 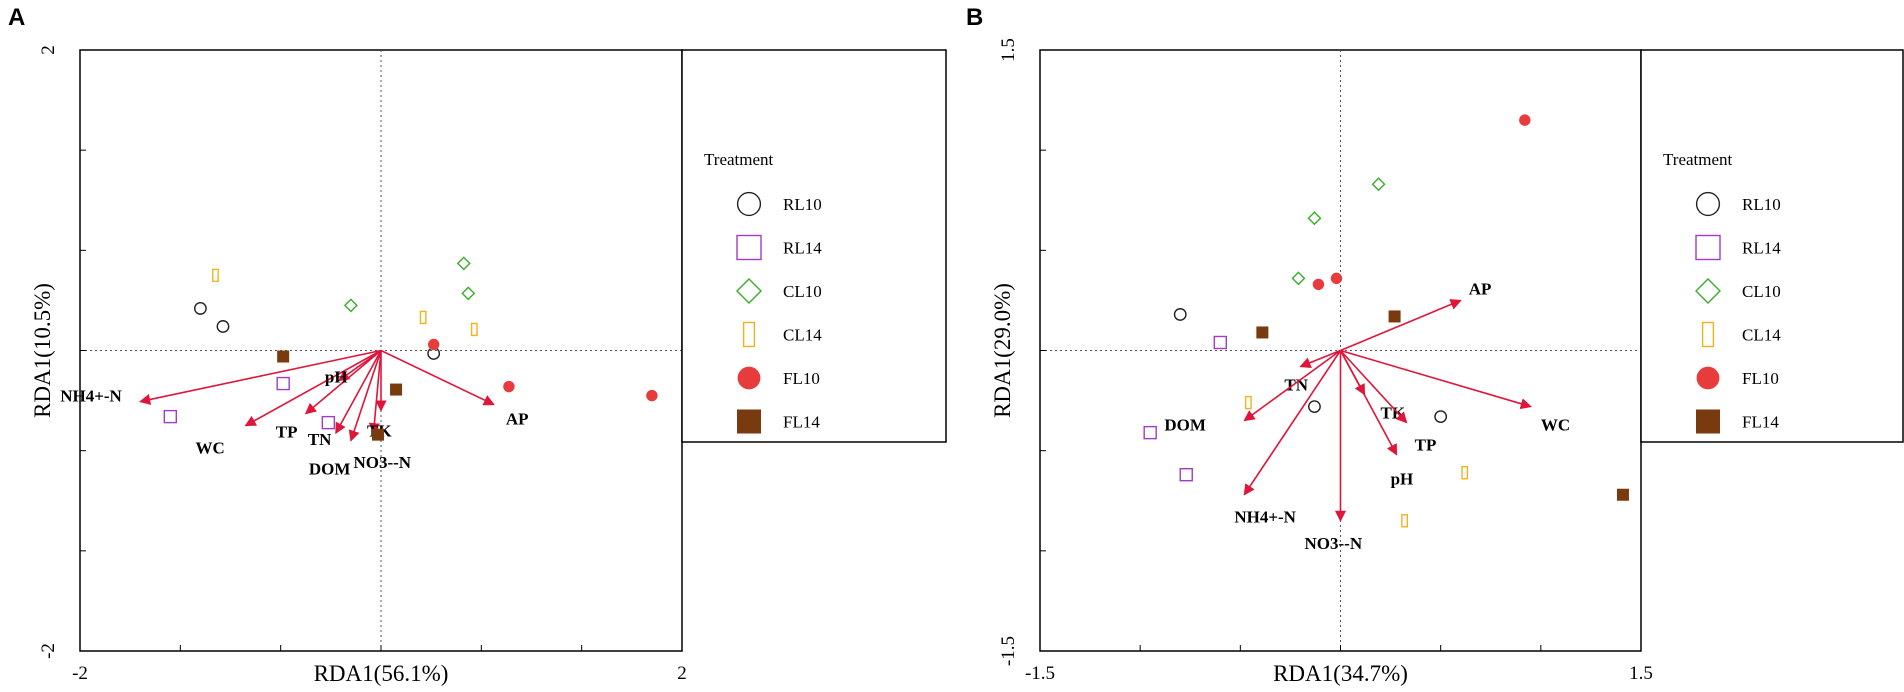 What do you see at coordinates (287, 432) in the screenshot?
I see `panel-a-vector-label-tp: TP` at bounding box center [287, 432].